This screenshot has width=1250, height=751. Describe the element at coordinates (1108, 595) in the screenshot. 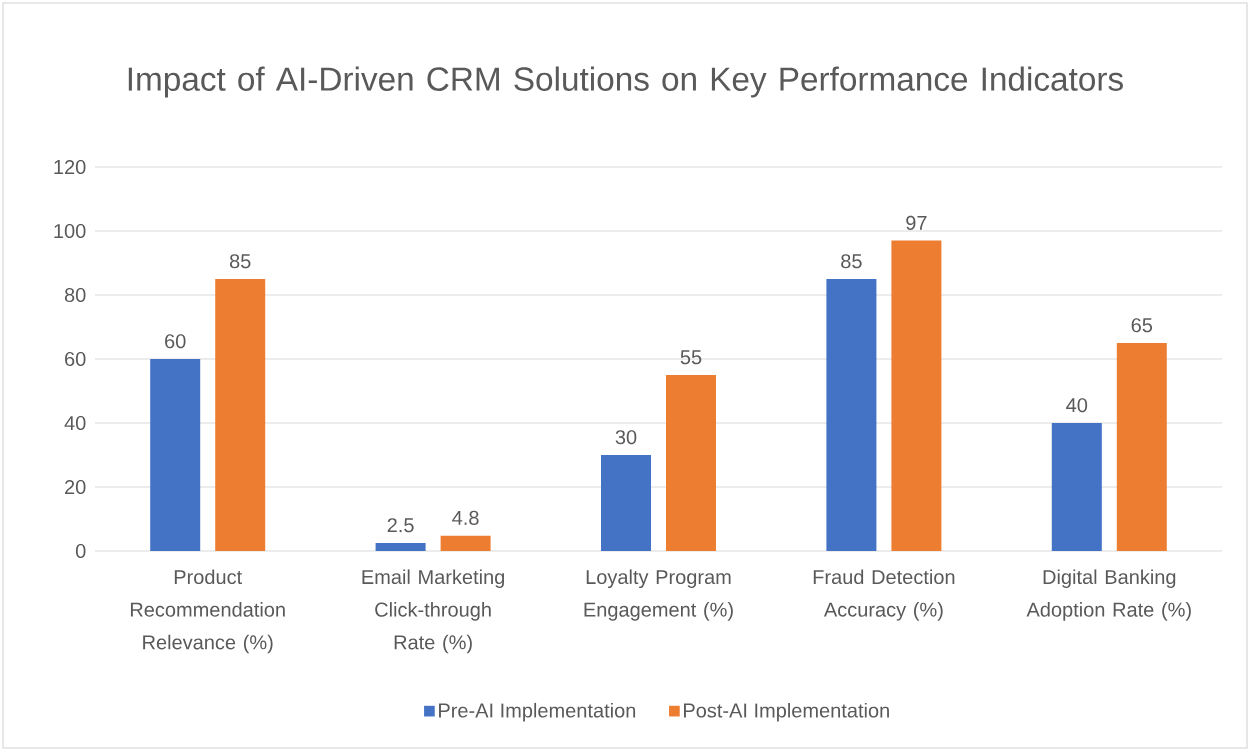

I see `x-tick-label: Digital Banking Adoption Rate (%)` at that location.